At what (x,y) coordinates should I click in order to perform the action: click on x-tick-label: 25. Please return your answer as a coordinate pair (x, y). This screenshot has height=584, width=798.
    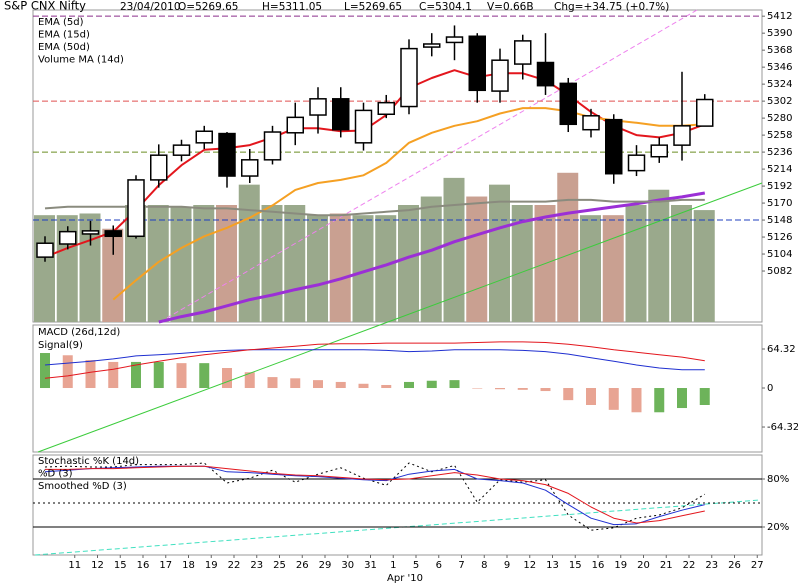
    Looking at the image, I should click on (279, 565).